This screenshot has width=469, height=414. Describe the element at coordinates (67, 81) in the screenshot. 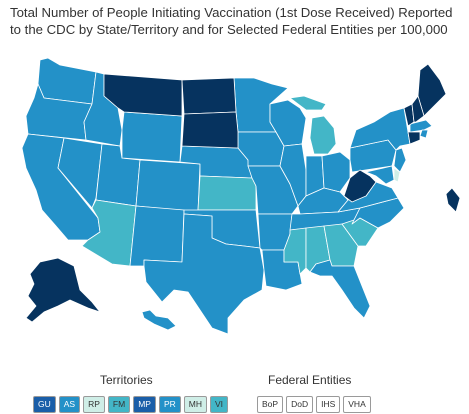

I see `state-washington` at that location.